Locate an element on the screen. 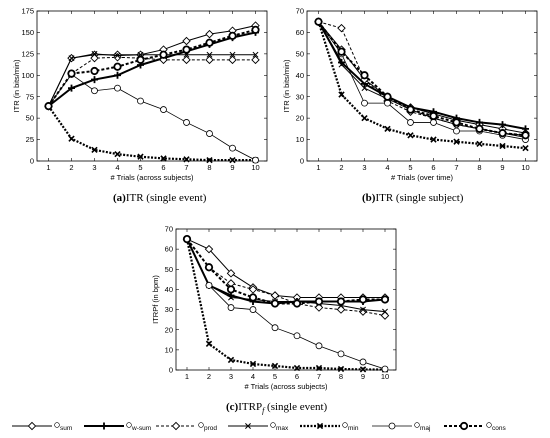 This screenshot has height=438, width=550. a-x-tick-label: 3 is located at coordinates (94, 167).